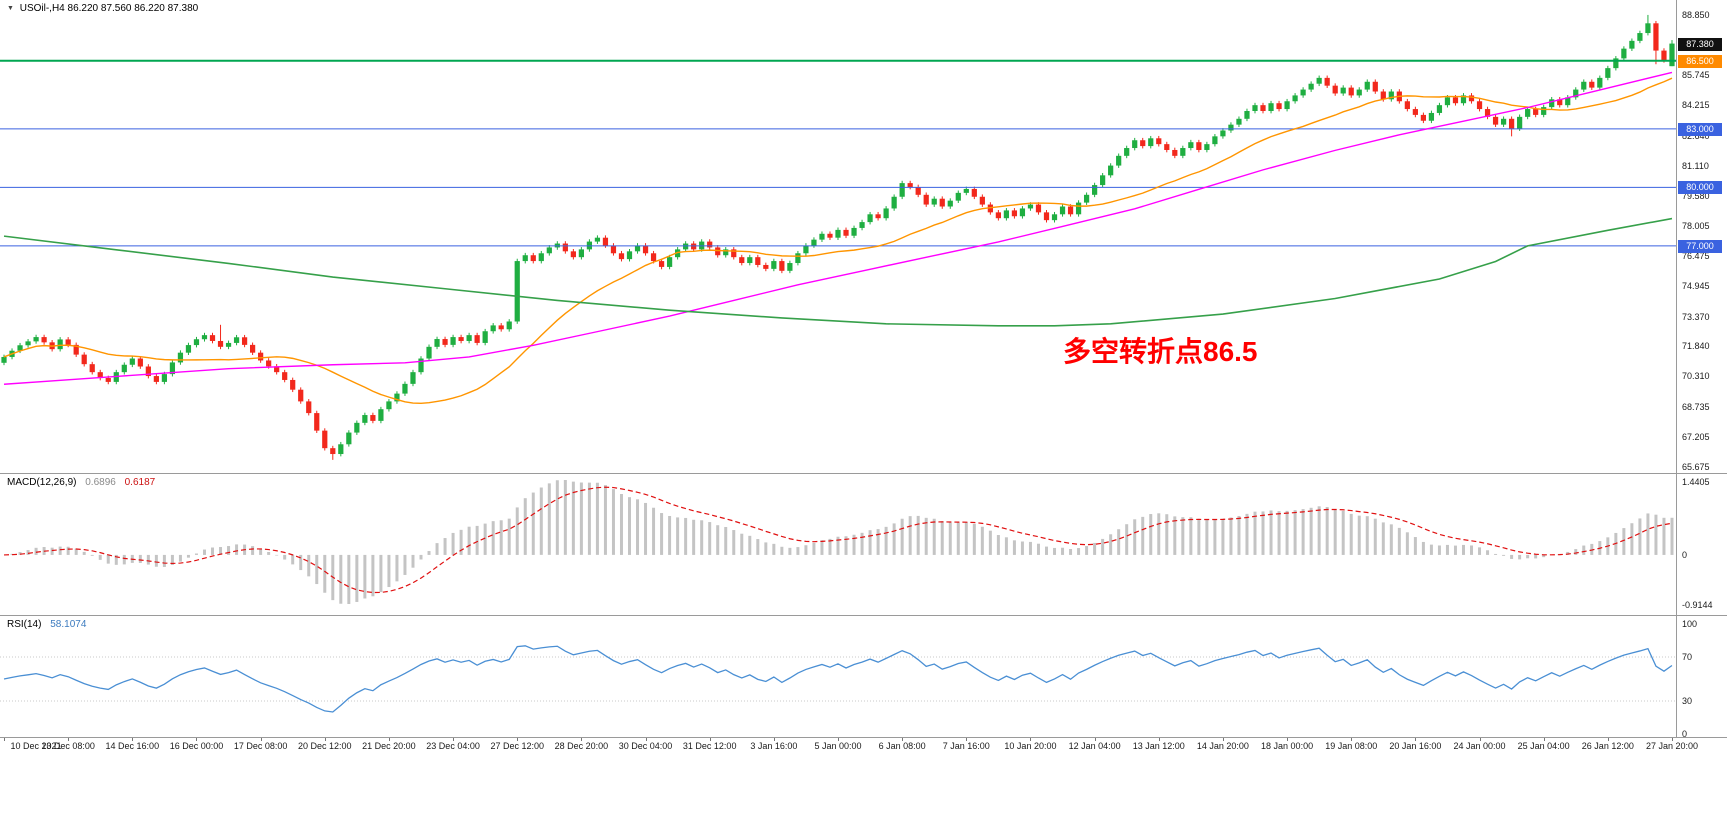  What do you see at coordinates (517, 746) in the screenshot?
I see `time-tick-label: 27 Dec 12:00` at bounding box center [517, 746].